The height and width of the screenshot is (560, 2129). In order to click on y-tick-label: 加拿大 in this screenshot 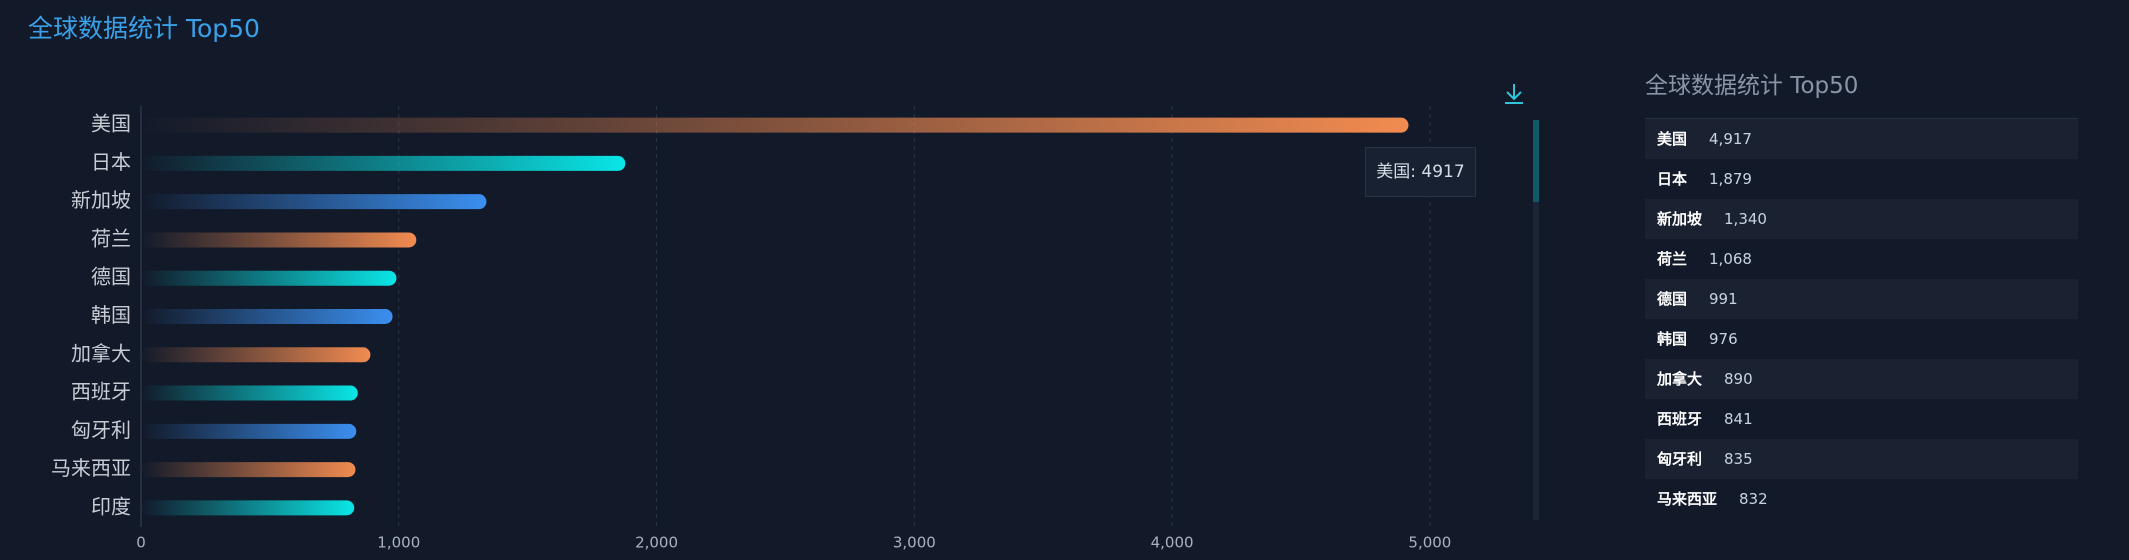, I will do `click(101, 353)`.